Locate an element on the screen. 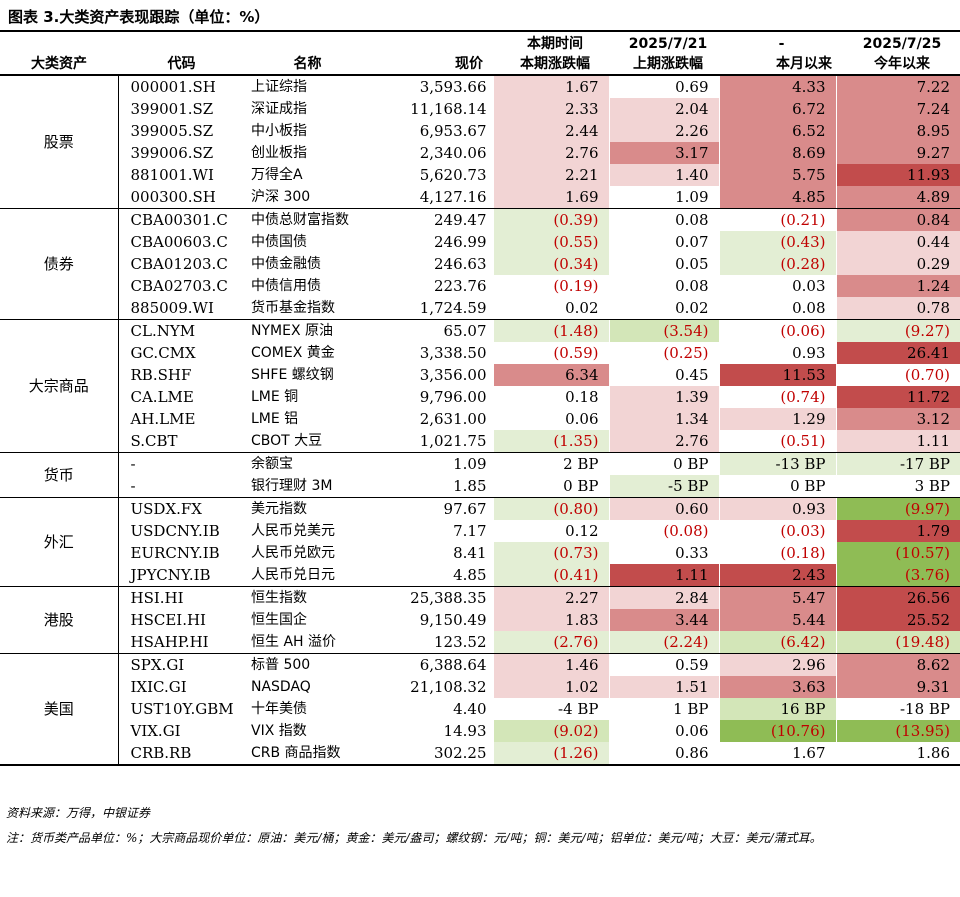 This screenshot has width=960, height=897. ticker-code: CBA02703.C is located at coordinates (181, 286).